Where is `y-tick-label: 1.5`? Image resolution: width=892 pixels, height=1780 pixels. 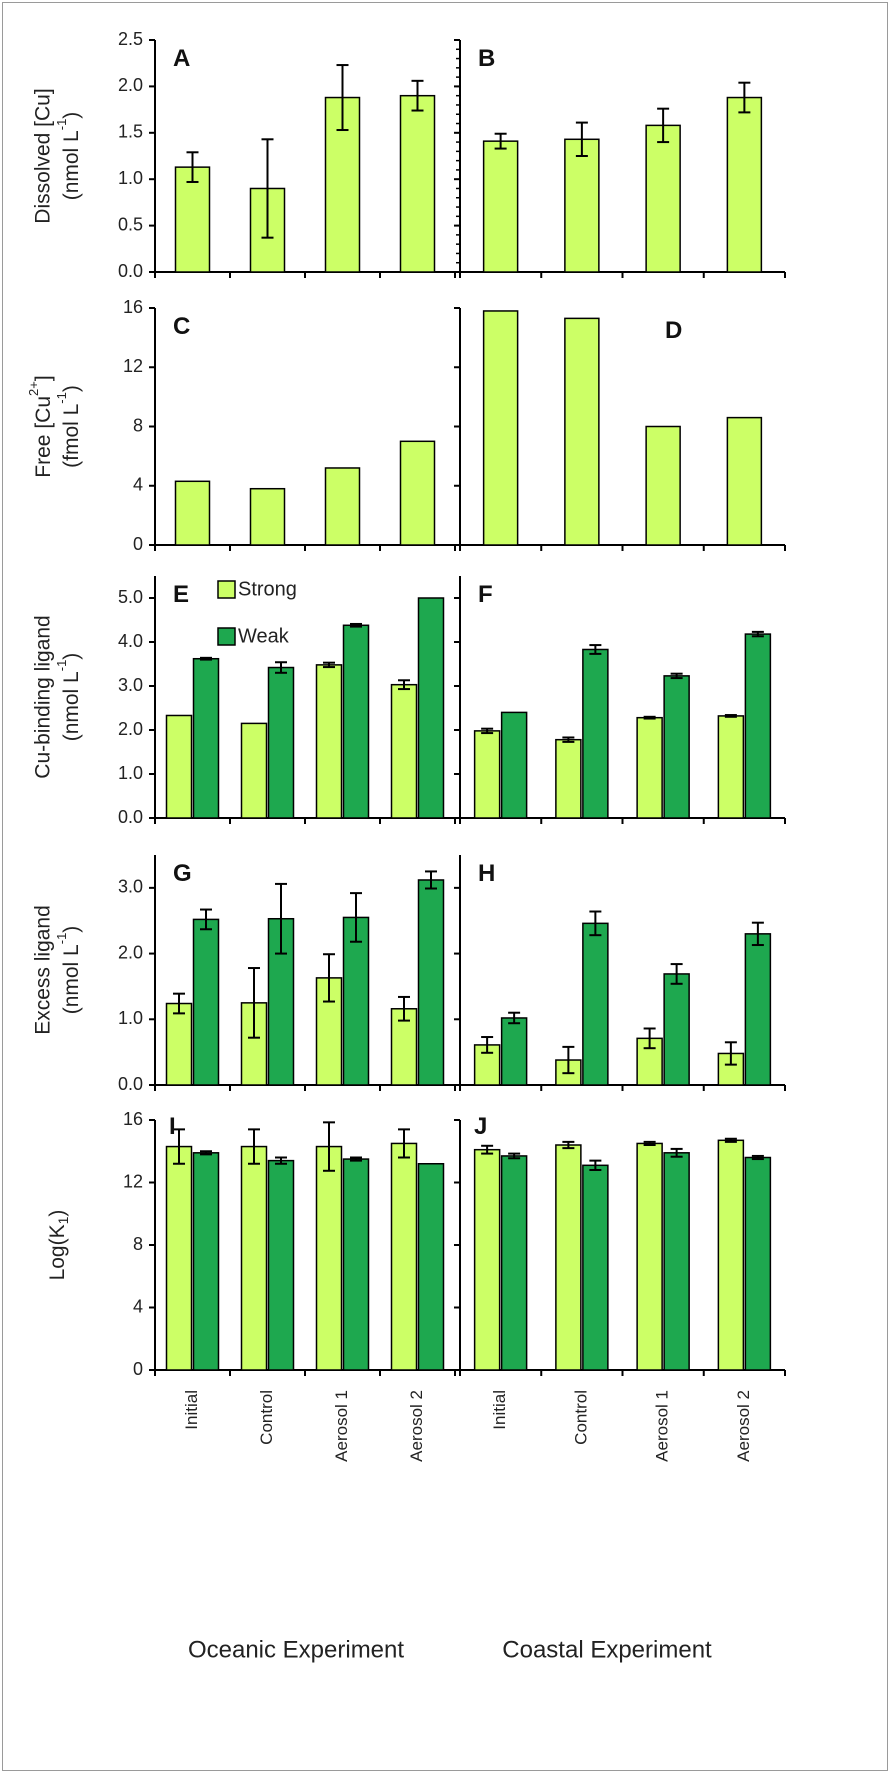 y-tick-label: 1.5 is located at coordinates (130, 132).